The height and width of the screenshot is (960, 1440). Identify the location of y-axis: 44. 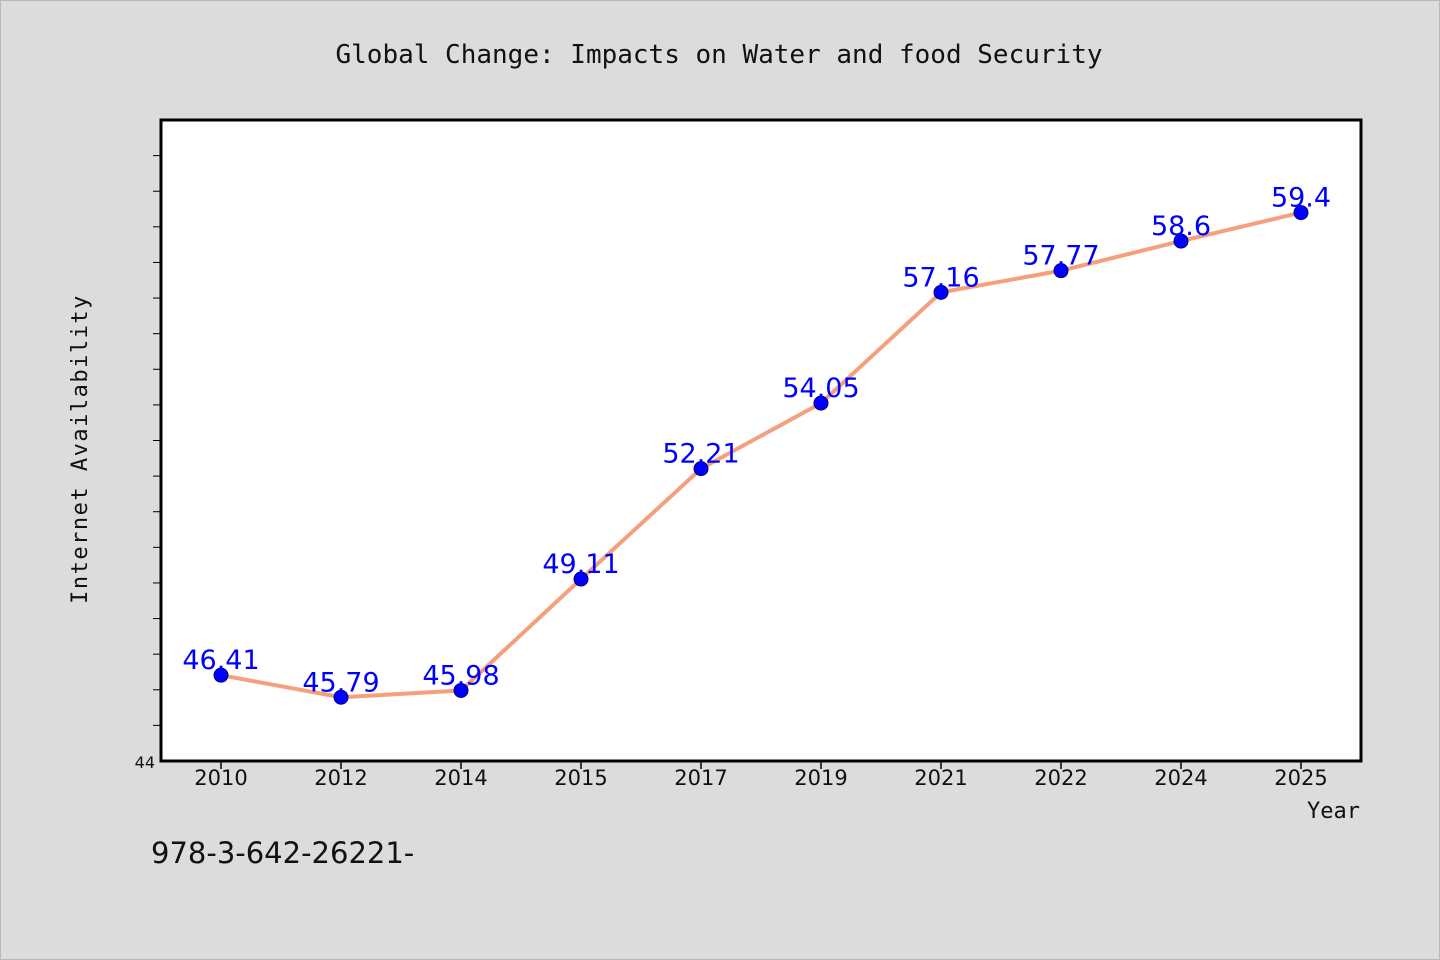
(148, 463).